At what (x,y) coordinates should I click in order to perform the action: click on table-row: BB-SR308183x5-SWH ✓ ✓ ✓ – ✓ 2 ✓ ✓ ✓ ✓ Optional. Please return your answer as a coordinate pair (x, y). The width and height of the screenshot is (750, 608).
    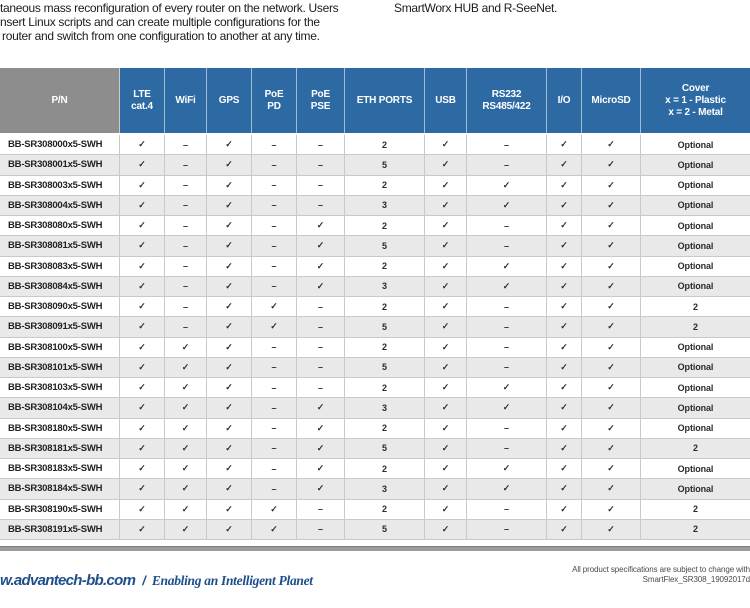
    Looking at the image, I should click on (375, 469).